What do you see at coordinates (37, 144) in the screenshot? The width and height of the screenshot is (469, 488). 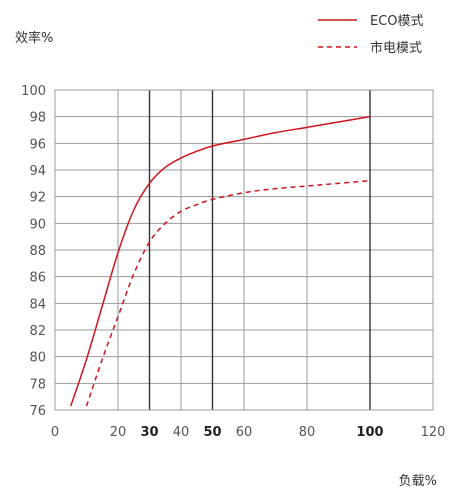 I see `y-tick-label: 96` at bounding box center [37, 144].